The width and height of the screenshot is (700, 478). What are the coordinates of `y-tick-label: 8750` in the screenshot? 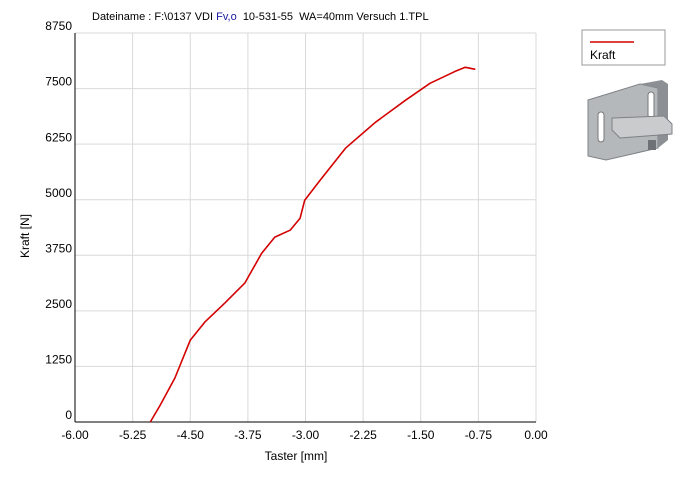 It's located at (58, 26).